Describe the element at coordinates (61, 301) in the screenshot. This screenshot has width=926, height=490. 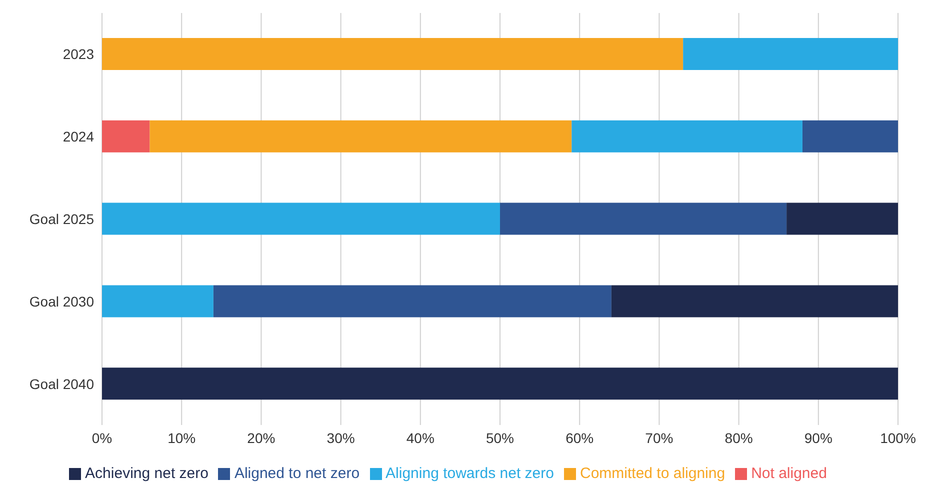
I see `y-tick-label: Goal 2030` at that location.